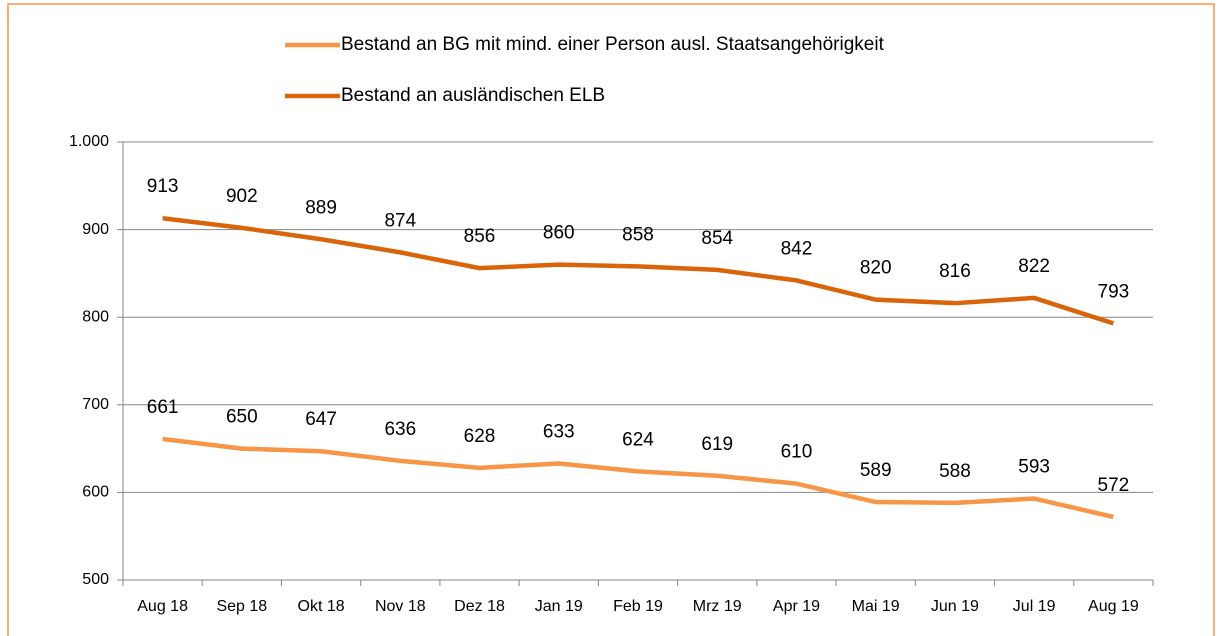  I want to click on y-tick-label: 800, so click(95, 316).